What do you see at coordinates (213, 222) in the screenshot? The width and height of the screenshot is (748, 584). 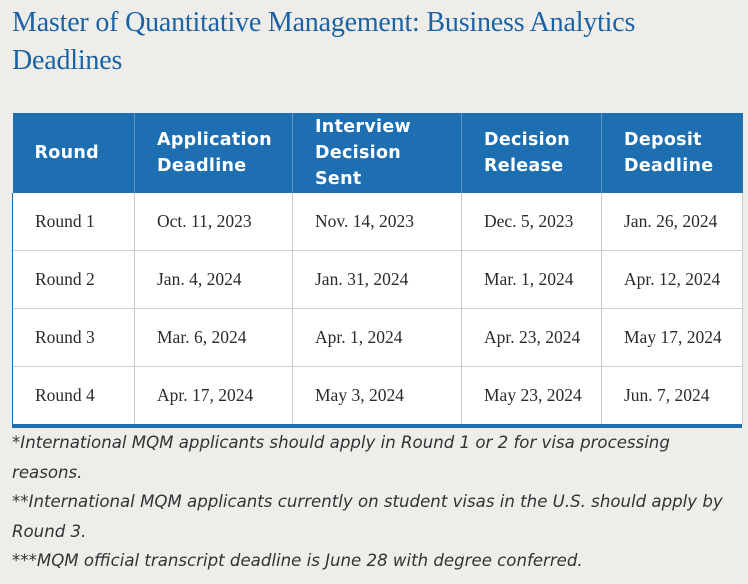 I see `application-deadline-cell: Oct. 11, 2023` at bounding box center [213, 222].